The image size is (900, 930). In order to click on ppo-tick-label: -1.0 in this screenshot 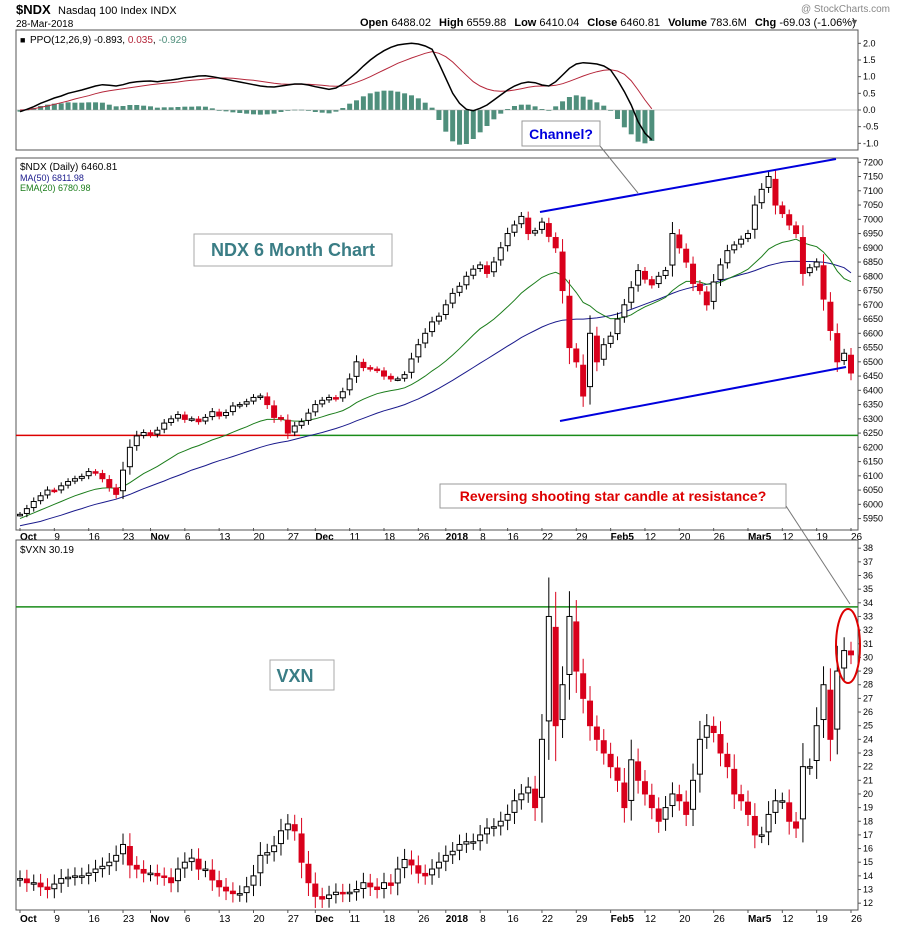, I will do `click(871, 143)`.